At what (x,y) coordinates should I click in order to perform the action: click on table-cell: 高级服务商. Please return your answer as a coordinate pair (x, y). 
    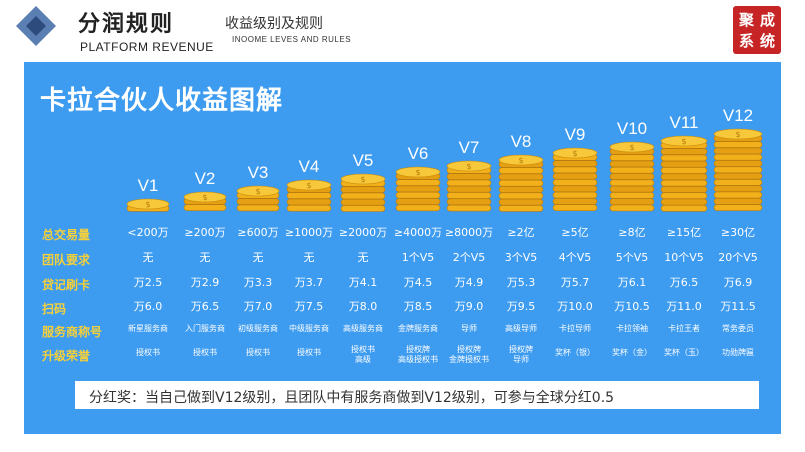
    Looking at the image, I should click on (363, 328).